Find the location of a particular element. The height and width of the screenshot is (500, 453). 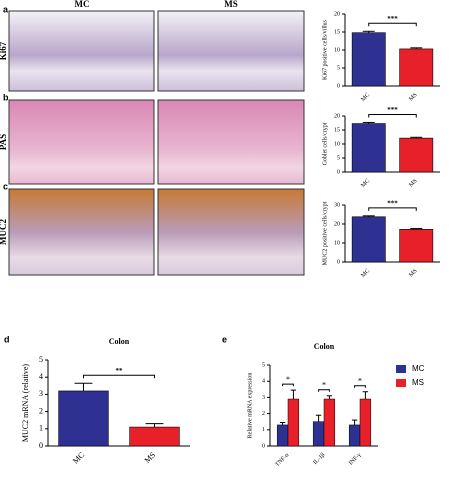

y-axis-label: Goblet cells/crypt is located at coordinates (325, 143).